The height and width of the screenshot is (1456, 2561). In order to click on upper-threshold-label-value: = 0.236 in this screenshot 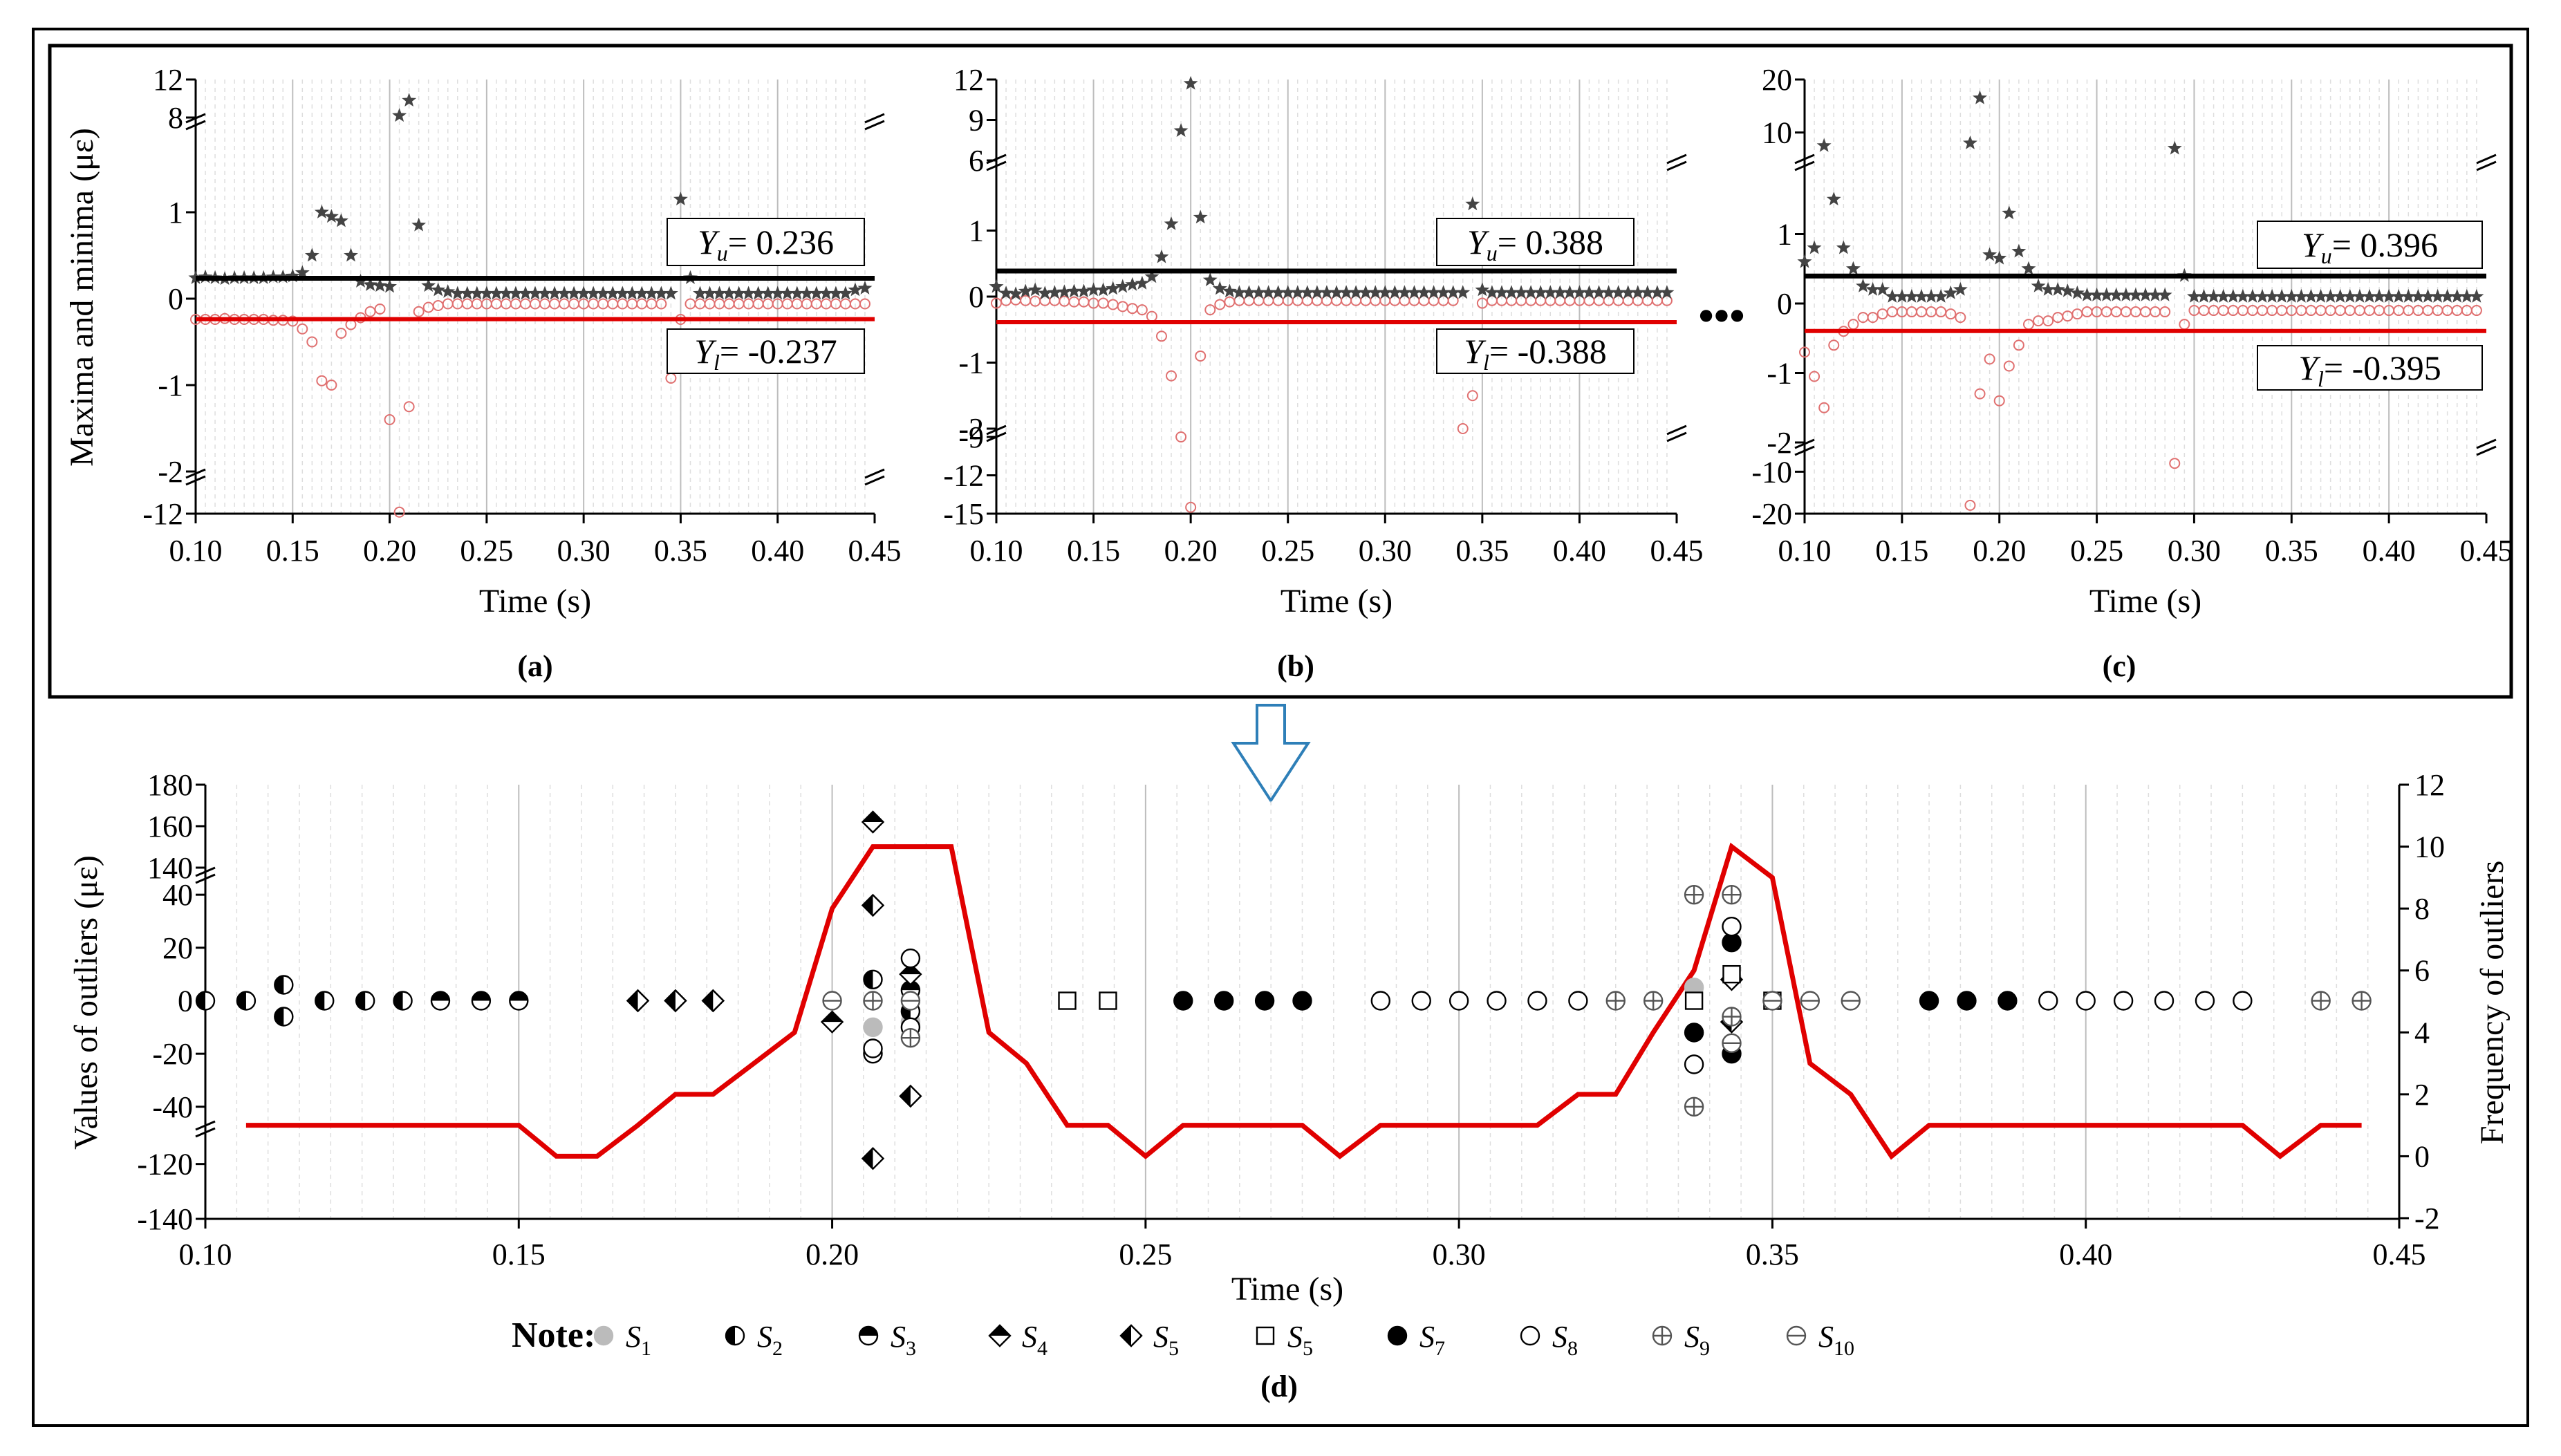, I will do `click(781, 242)`.